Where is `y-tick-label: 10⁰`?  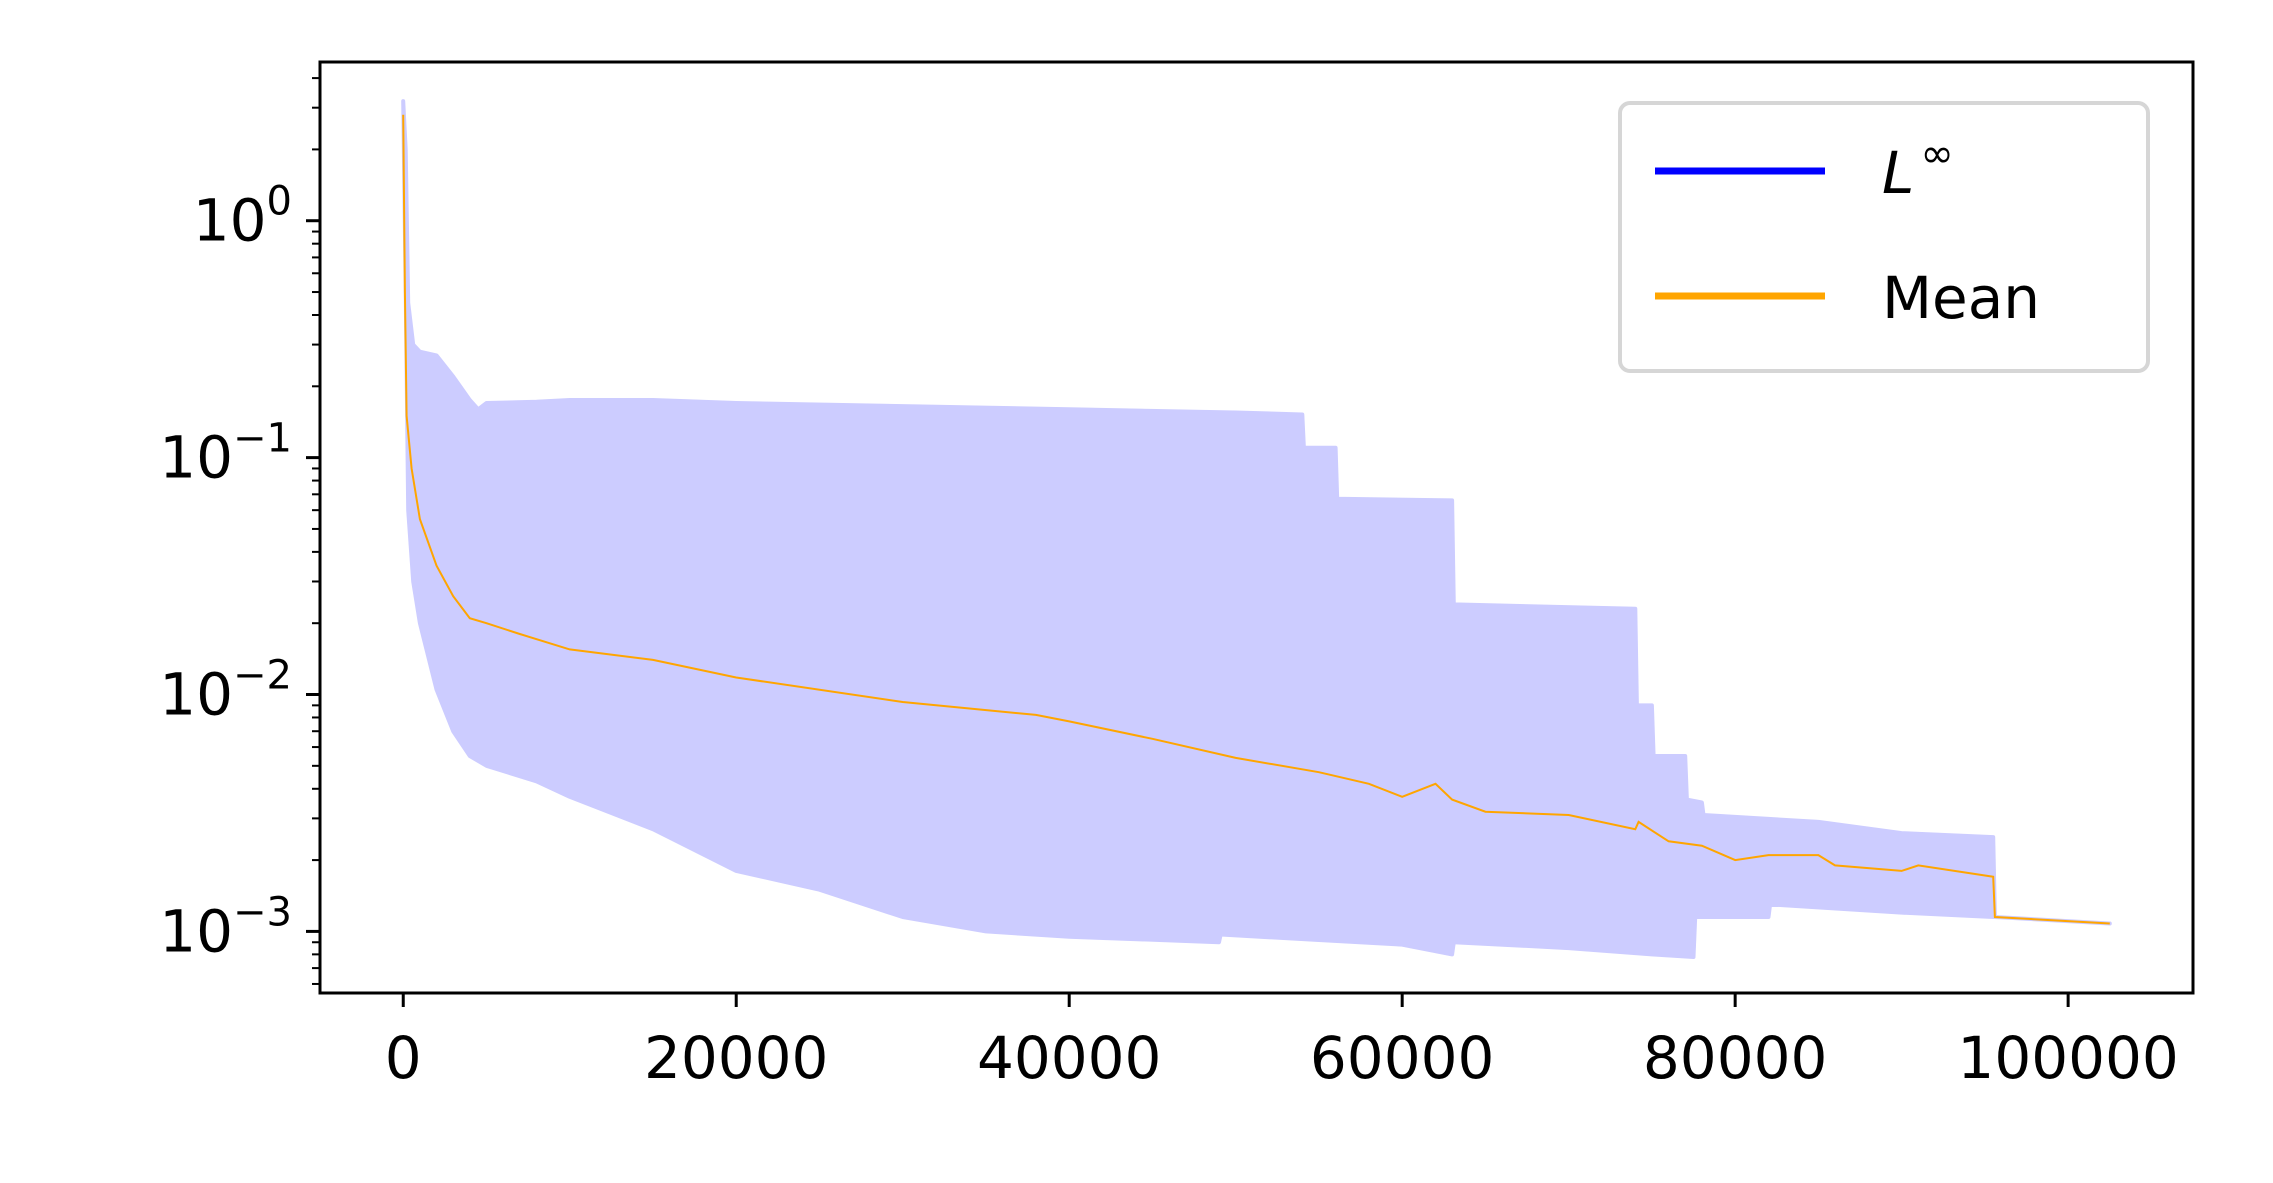
y-tick-label: 10⁰ is located at coordinates (242, 217).